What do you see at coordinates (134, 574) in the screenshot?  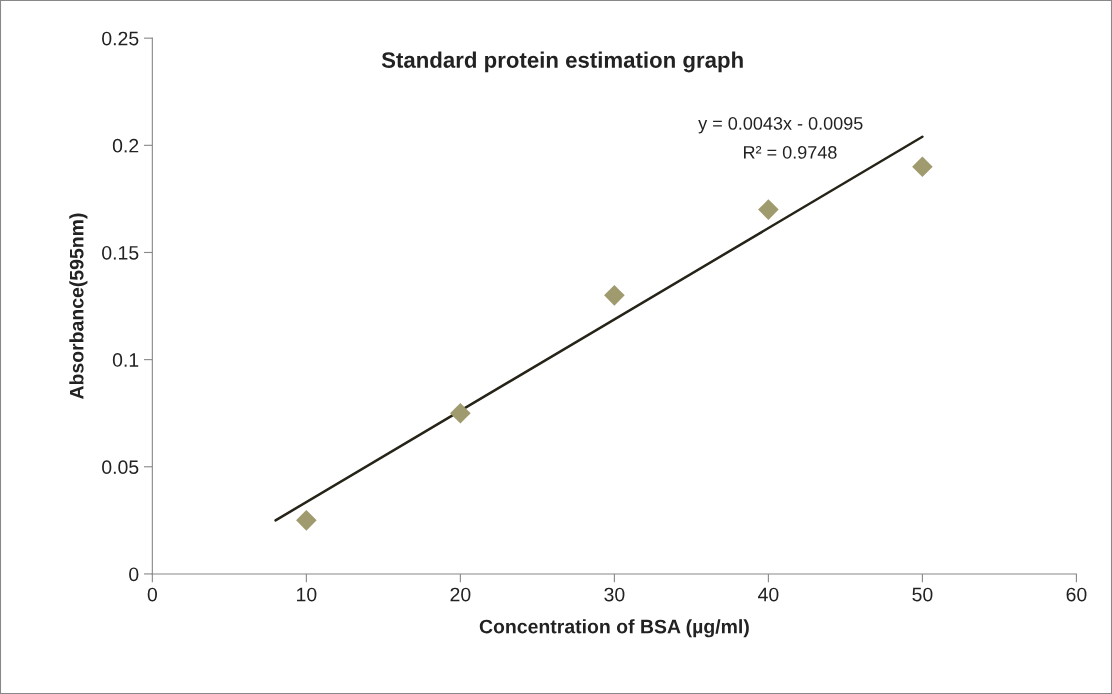 I see `y-tick-label: 0` at bounding box center [134, 574].